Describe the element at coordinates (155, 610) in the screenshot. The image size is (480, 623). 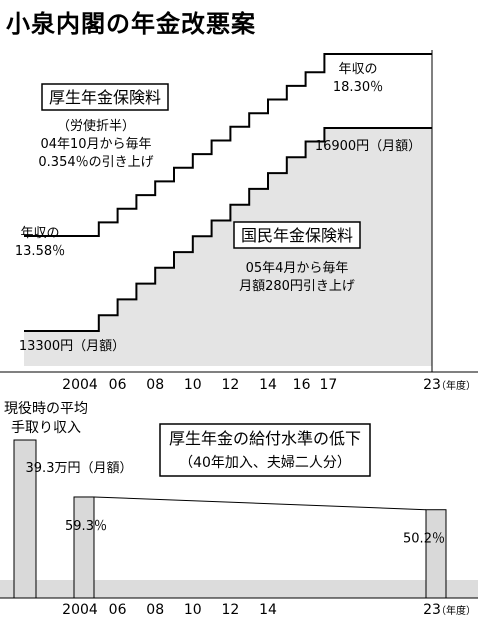
I see `bottom-x-tick-label: 08` at that location.